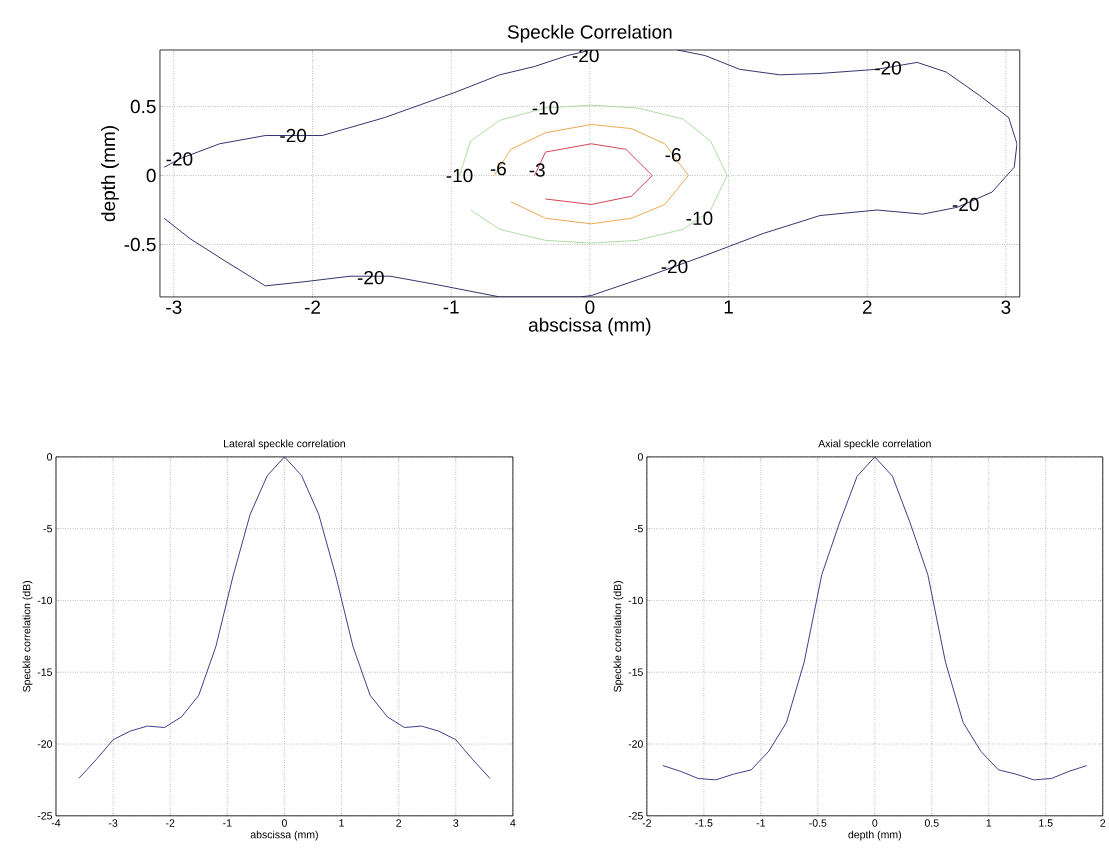 The height and width of the screenshot is (855, 1109). Describe the element at coordinates (143, 106) in the screenshot. I see `y-tick-label: 0.5` at that location.